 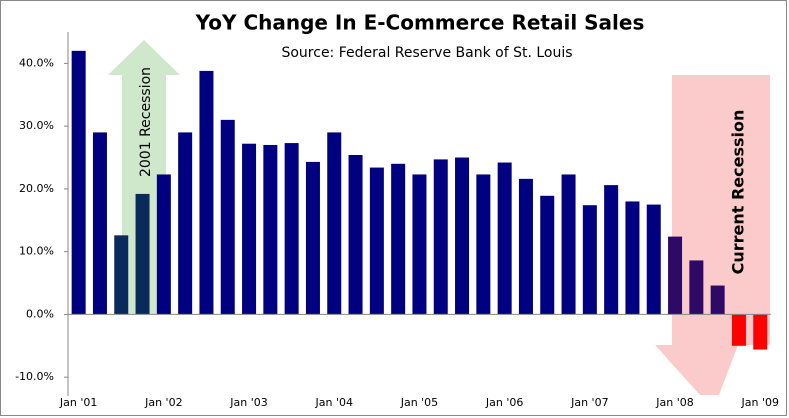 What do you see at coordinates (36, 251) in the screenshot?
I see `y-tick-label: 10.0%` at bounding box center [36, 251].